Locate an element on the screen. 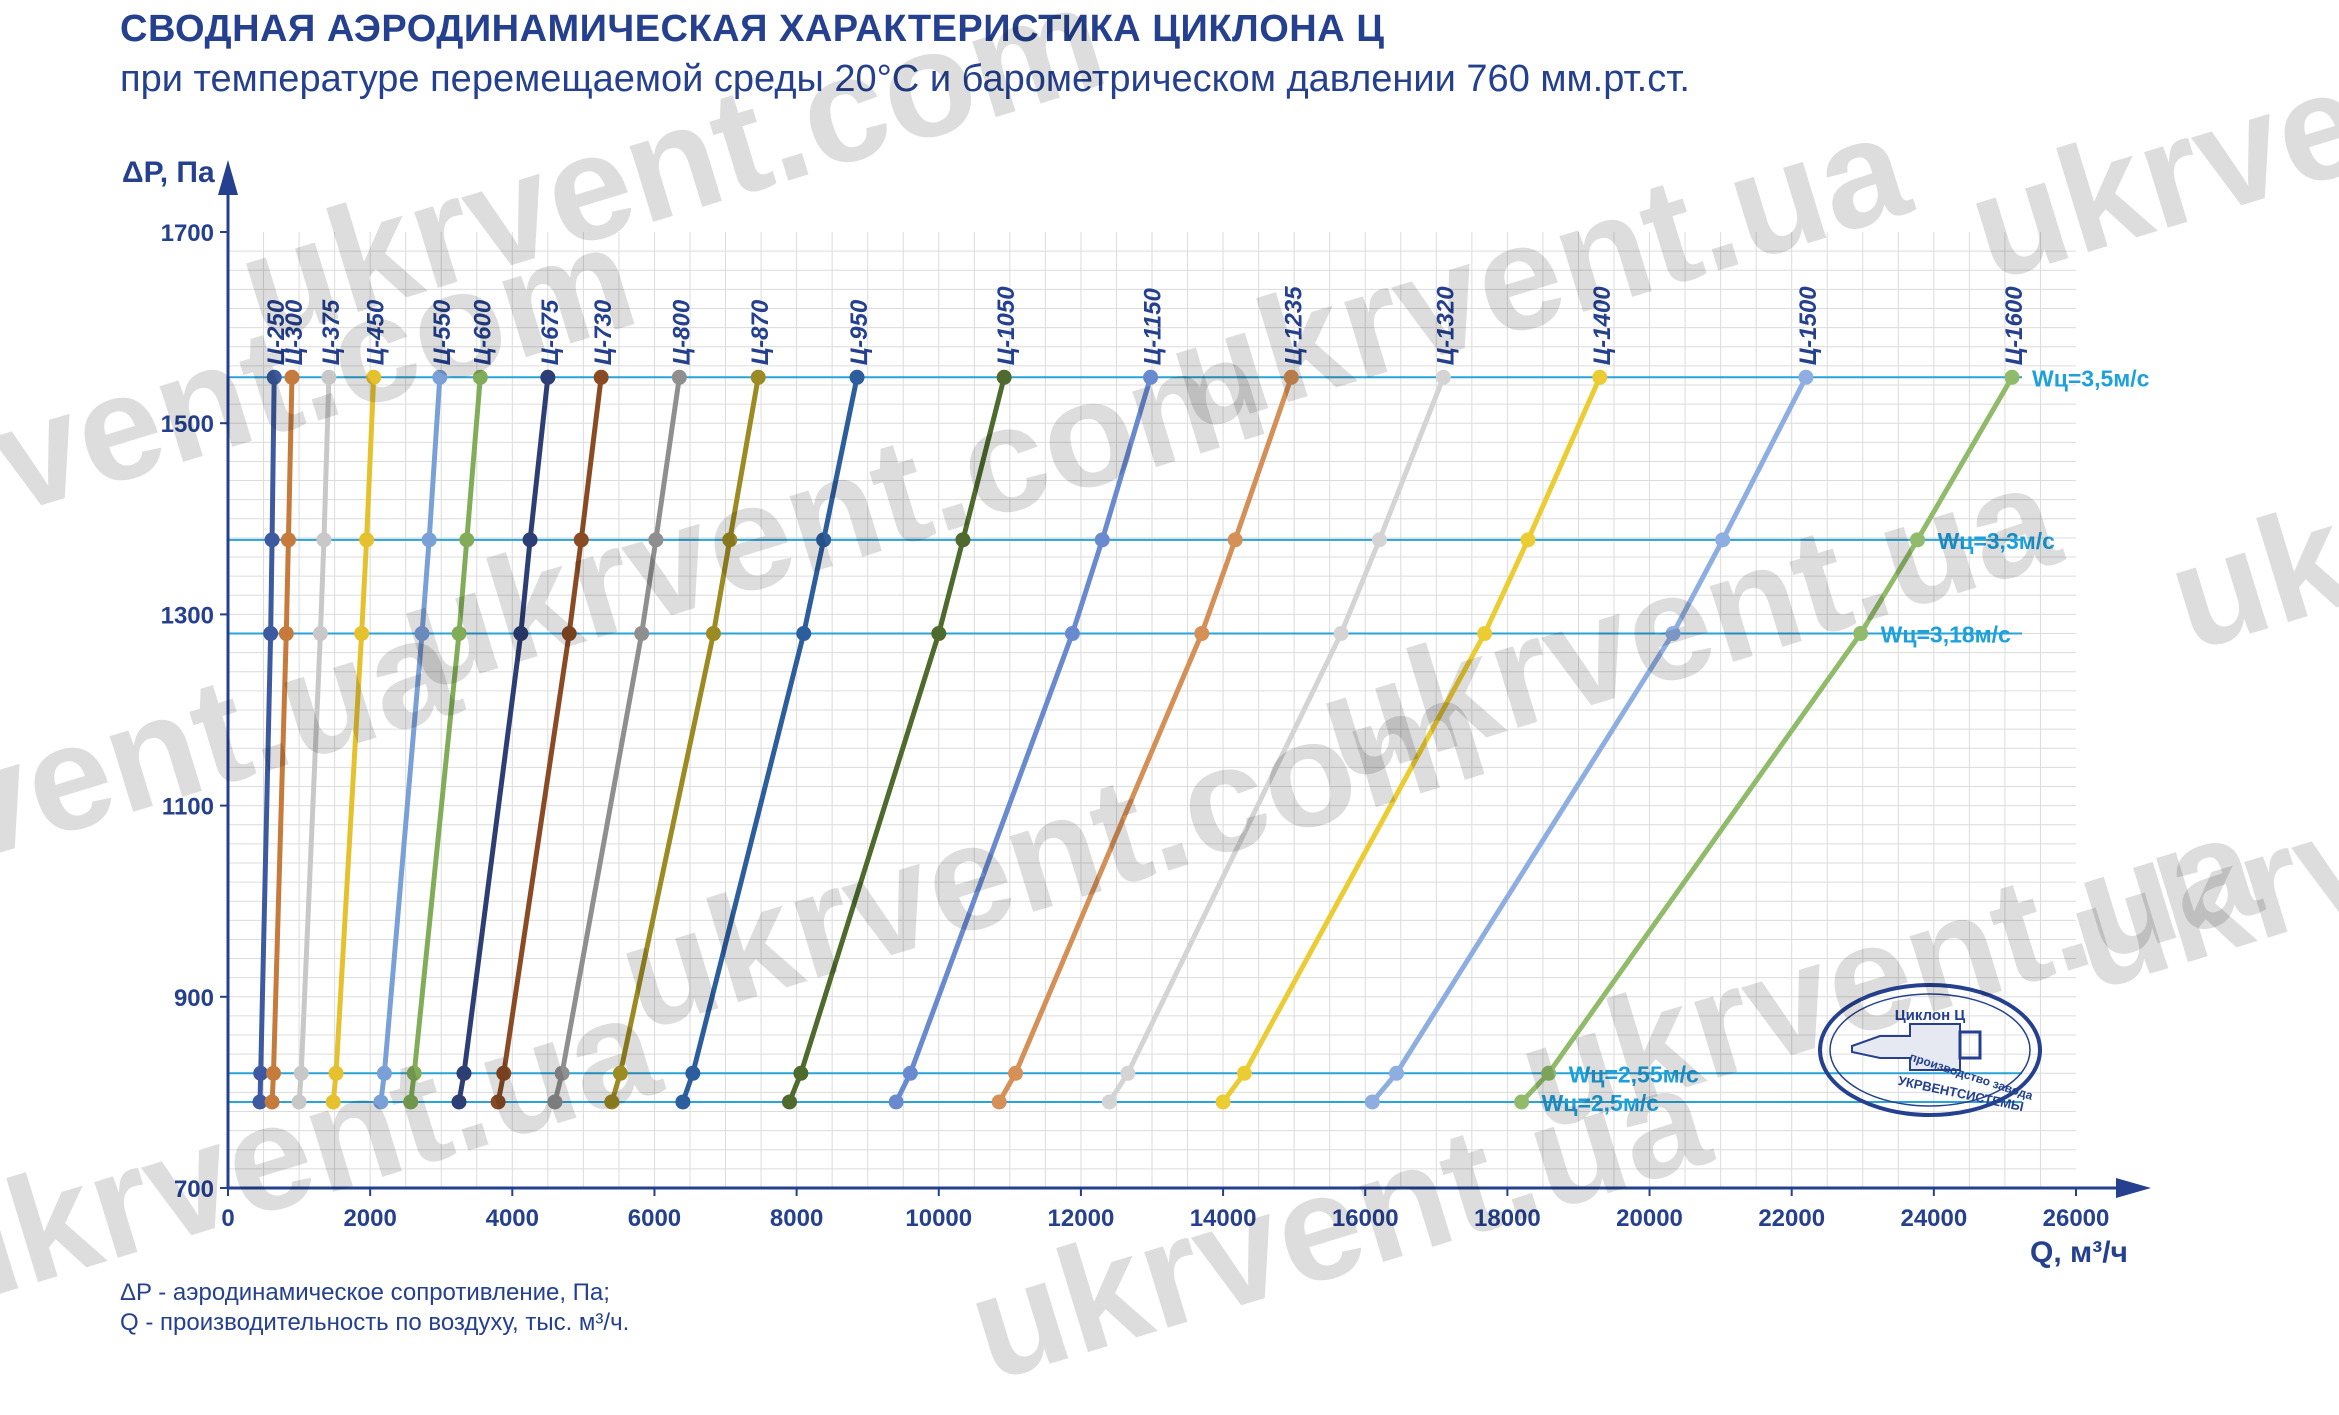  y-axis-arrow is located at coordinates (228, 177).